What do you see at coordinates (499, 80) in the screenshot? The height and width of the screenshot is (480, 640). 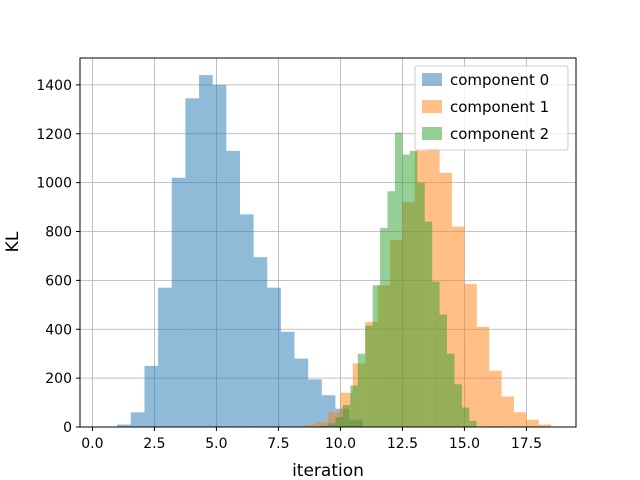 I see `legend-label-component-0: component 0` at bounding box center [499, 80].